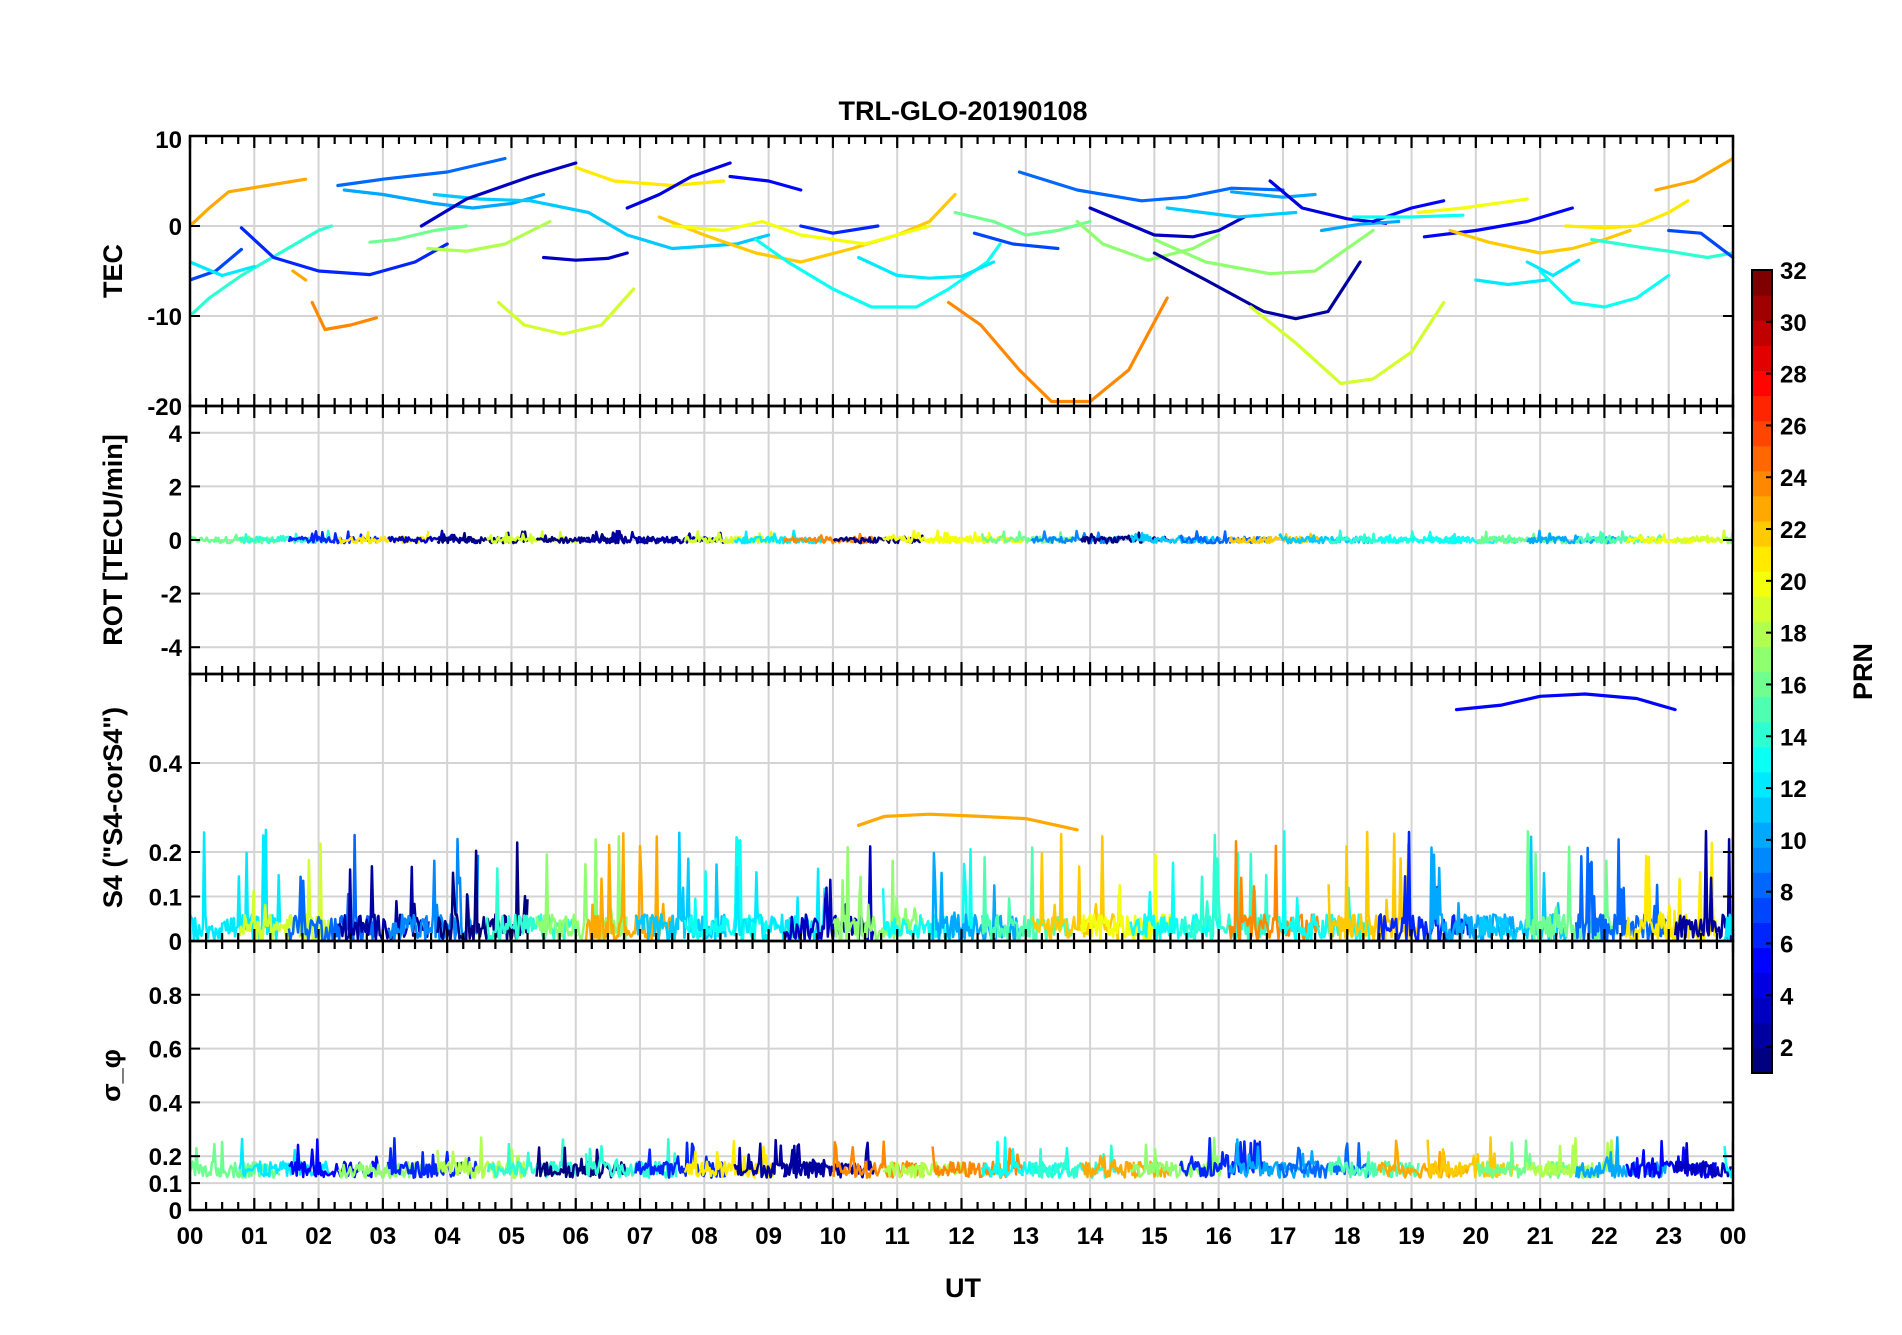  What do you see at coordinates (833, 1236) in the screenshot?
I see `x-tick-label: 10` at bounding box center [833, 1236].